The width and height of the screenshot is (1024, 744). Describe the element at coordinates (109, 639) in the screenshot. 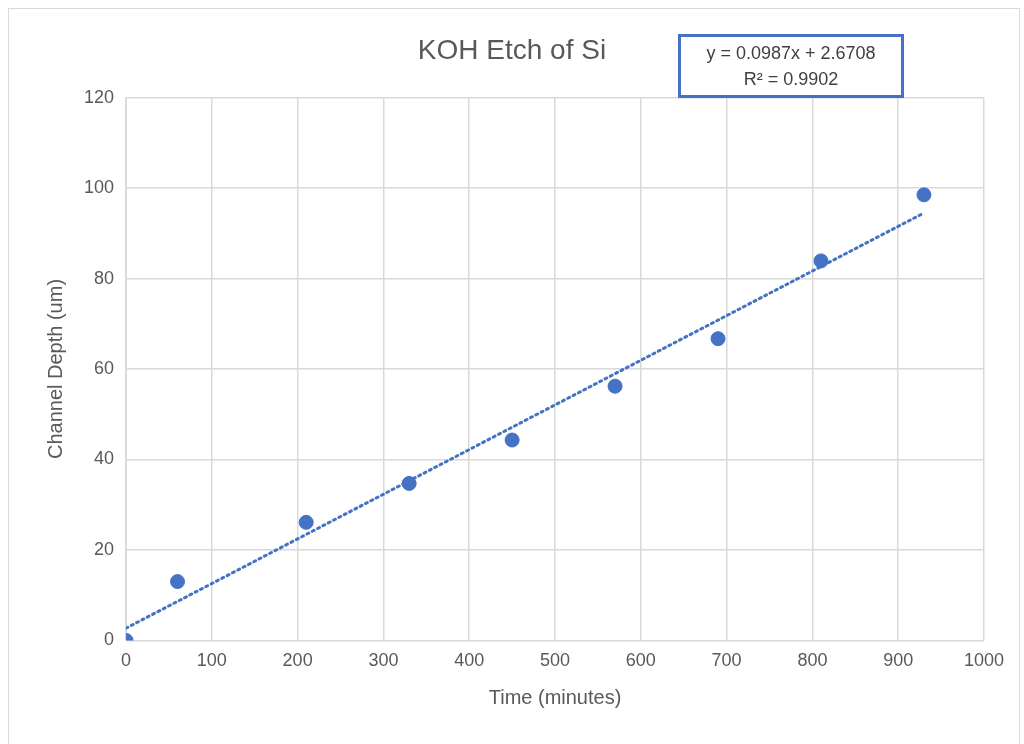

I see `y-tick-label: 0` at that location.